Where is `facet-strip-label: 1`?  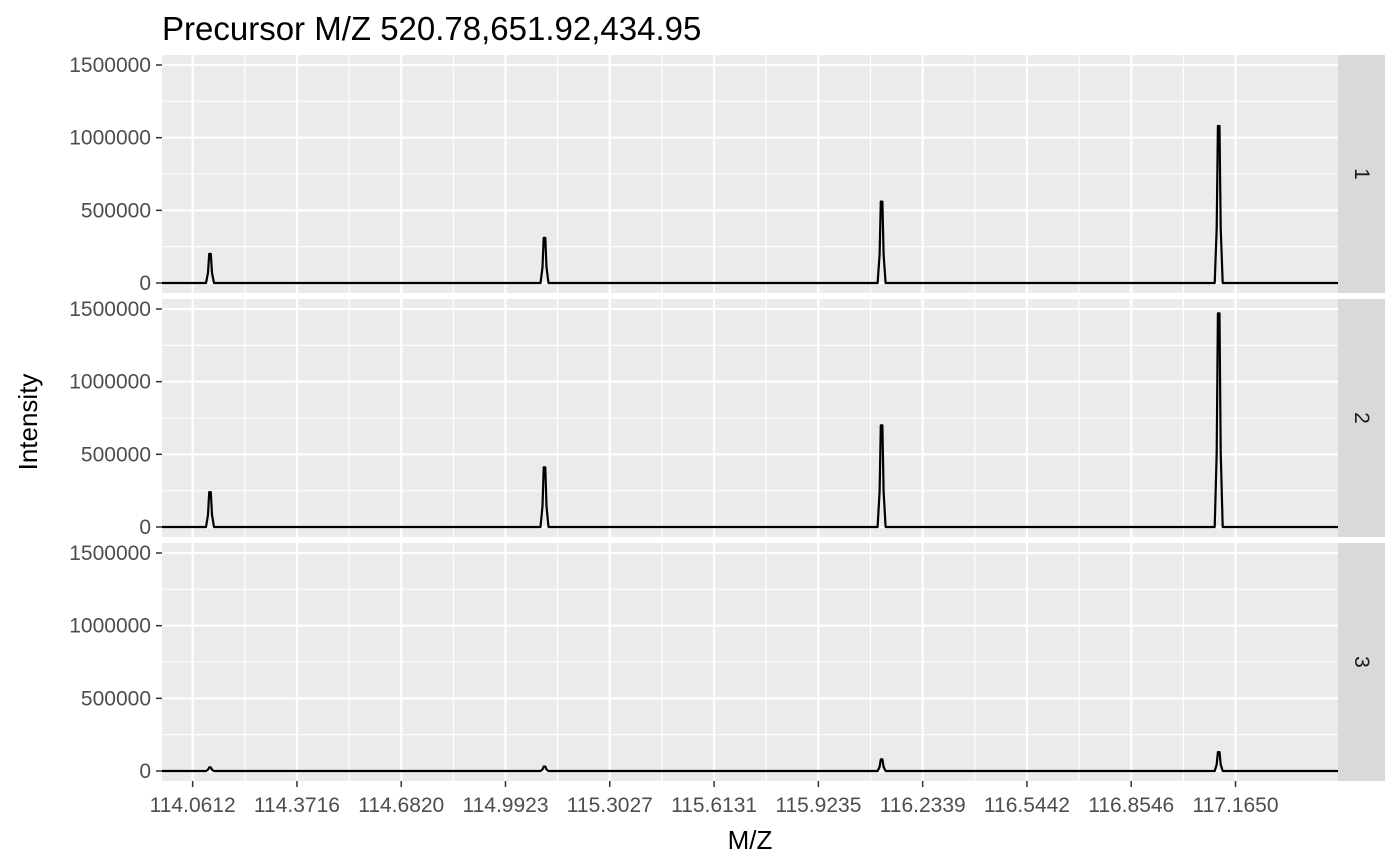 facet-strip-label: 1 is located at coordinates (1361, 174).